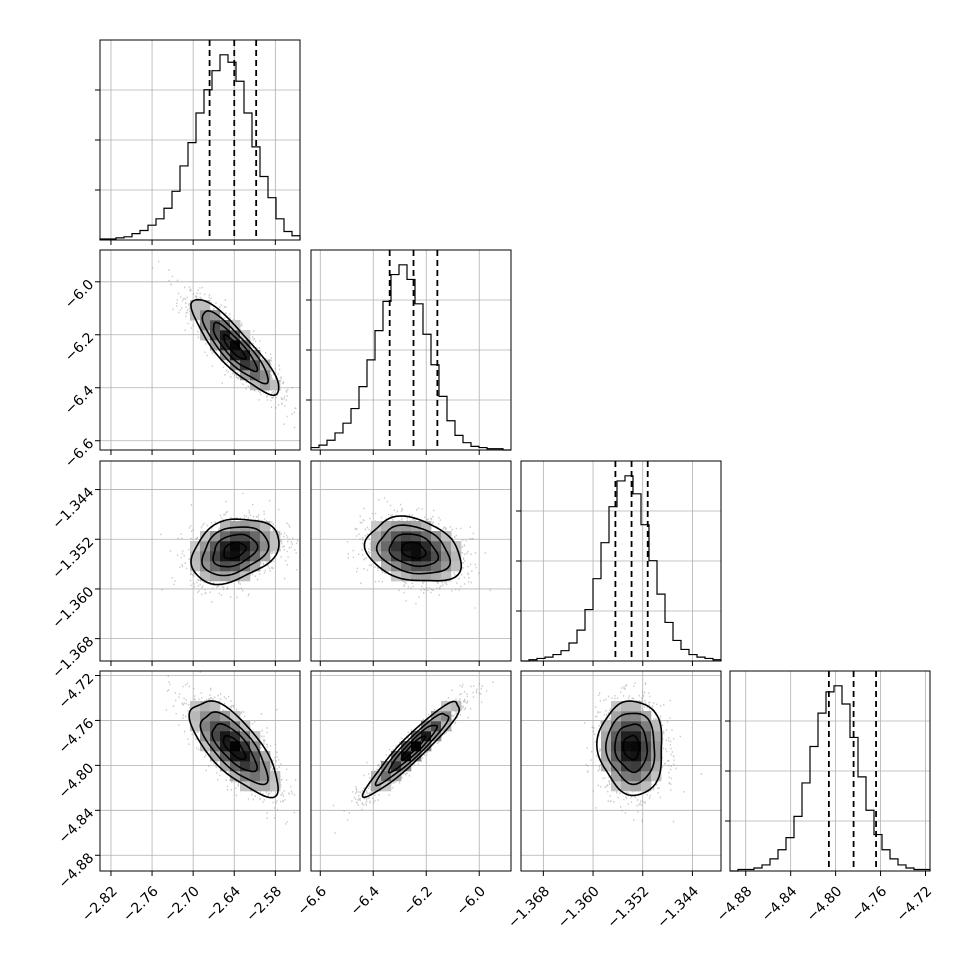 The image size is (970, 970). Describe the element at coordinates (365, 900) in the screenshot. I see `x-tick-label: −6.4` at that location.